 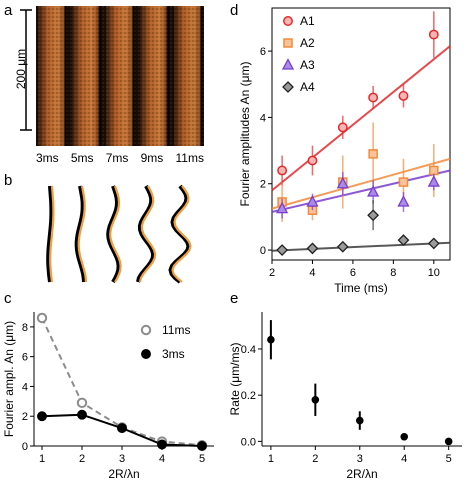 I want to click on legend-label-A1: A1, so click(x=307, y=21).